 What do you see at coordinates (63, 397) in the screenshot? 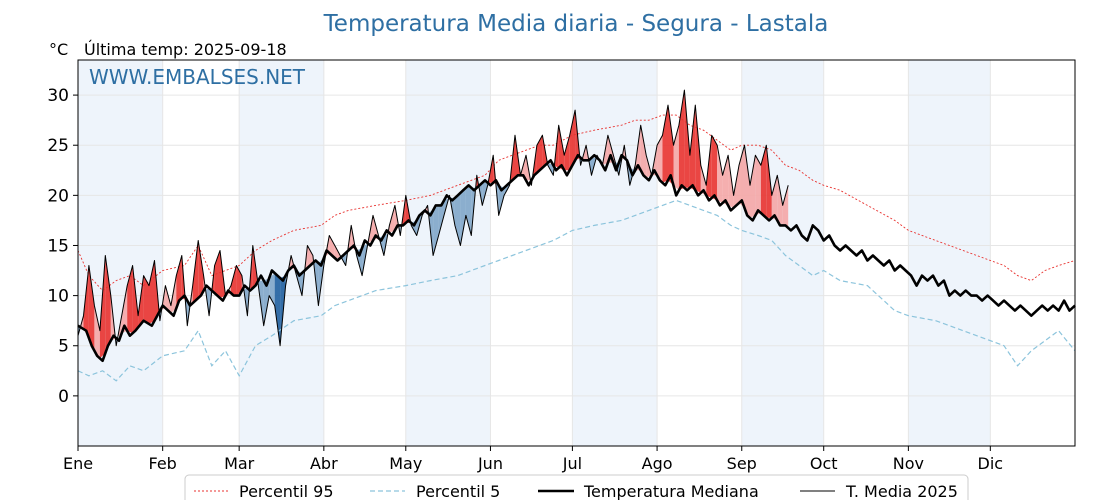
I see `y-tick-label: 0` at bounding box center [63, 397].